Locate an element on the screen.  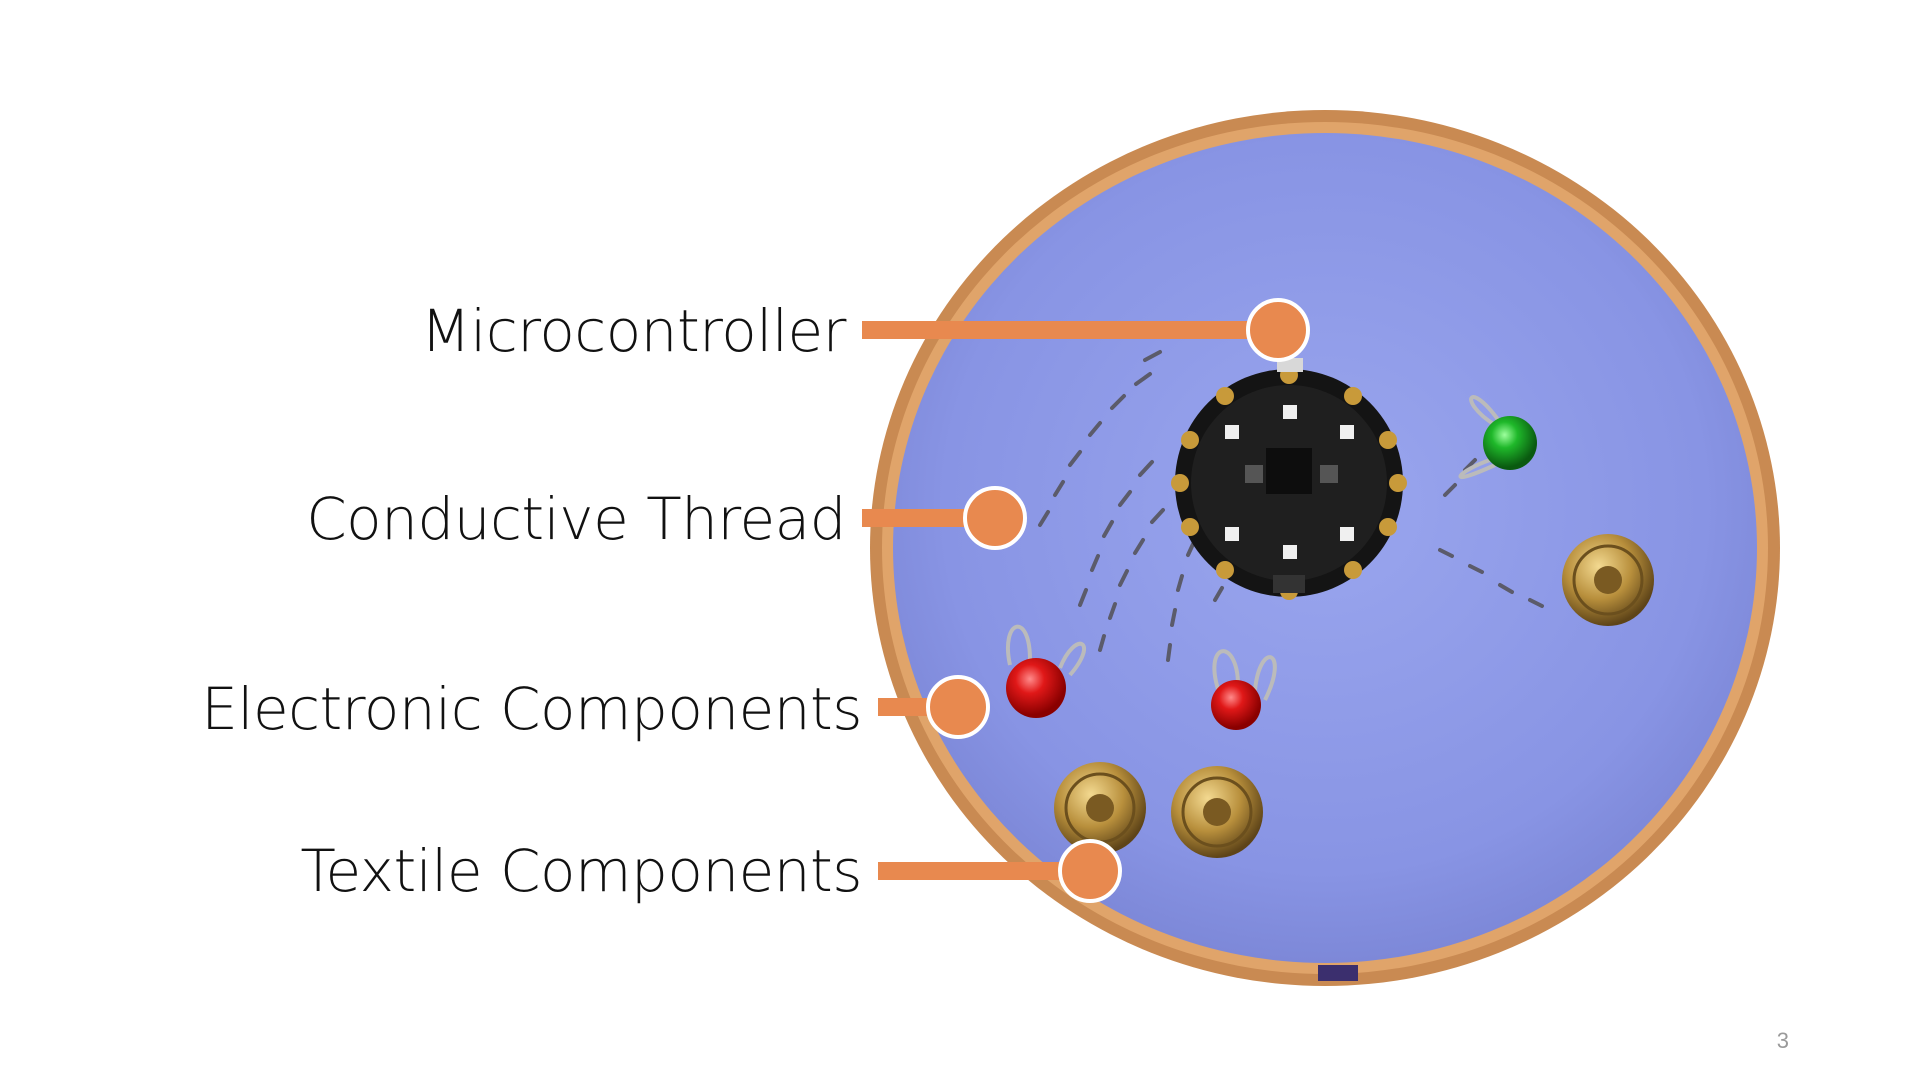
green-led is located at coordinates (1497, 437).